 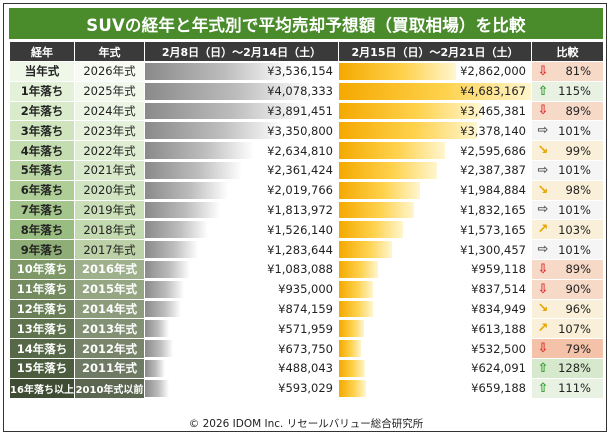 I want to click on period-a-bar-cell: ¥1,083,088, so click(x=241, y=269).